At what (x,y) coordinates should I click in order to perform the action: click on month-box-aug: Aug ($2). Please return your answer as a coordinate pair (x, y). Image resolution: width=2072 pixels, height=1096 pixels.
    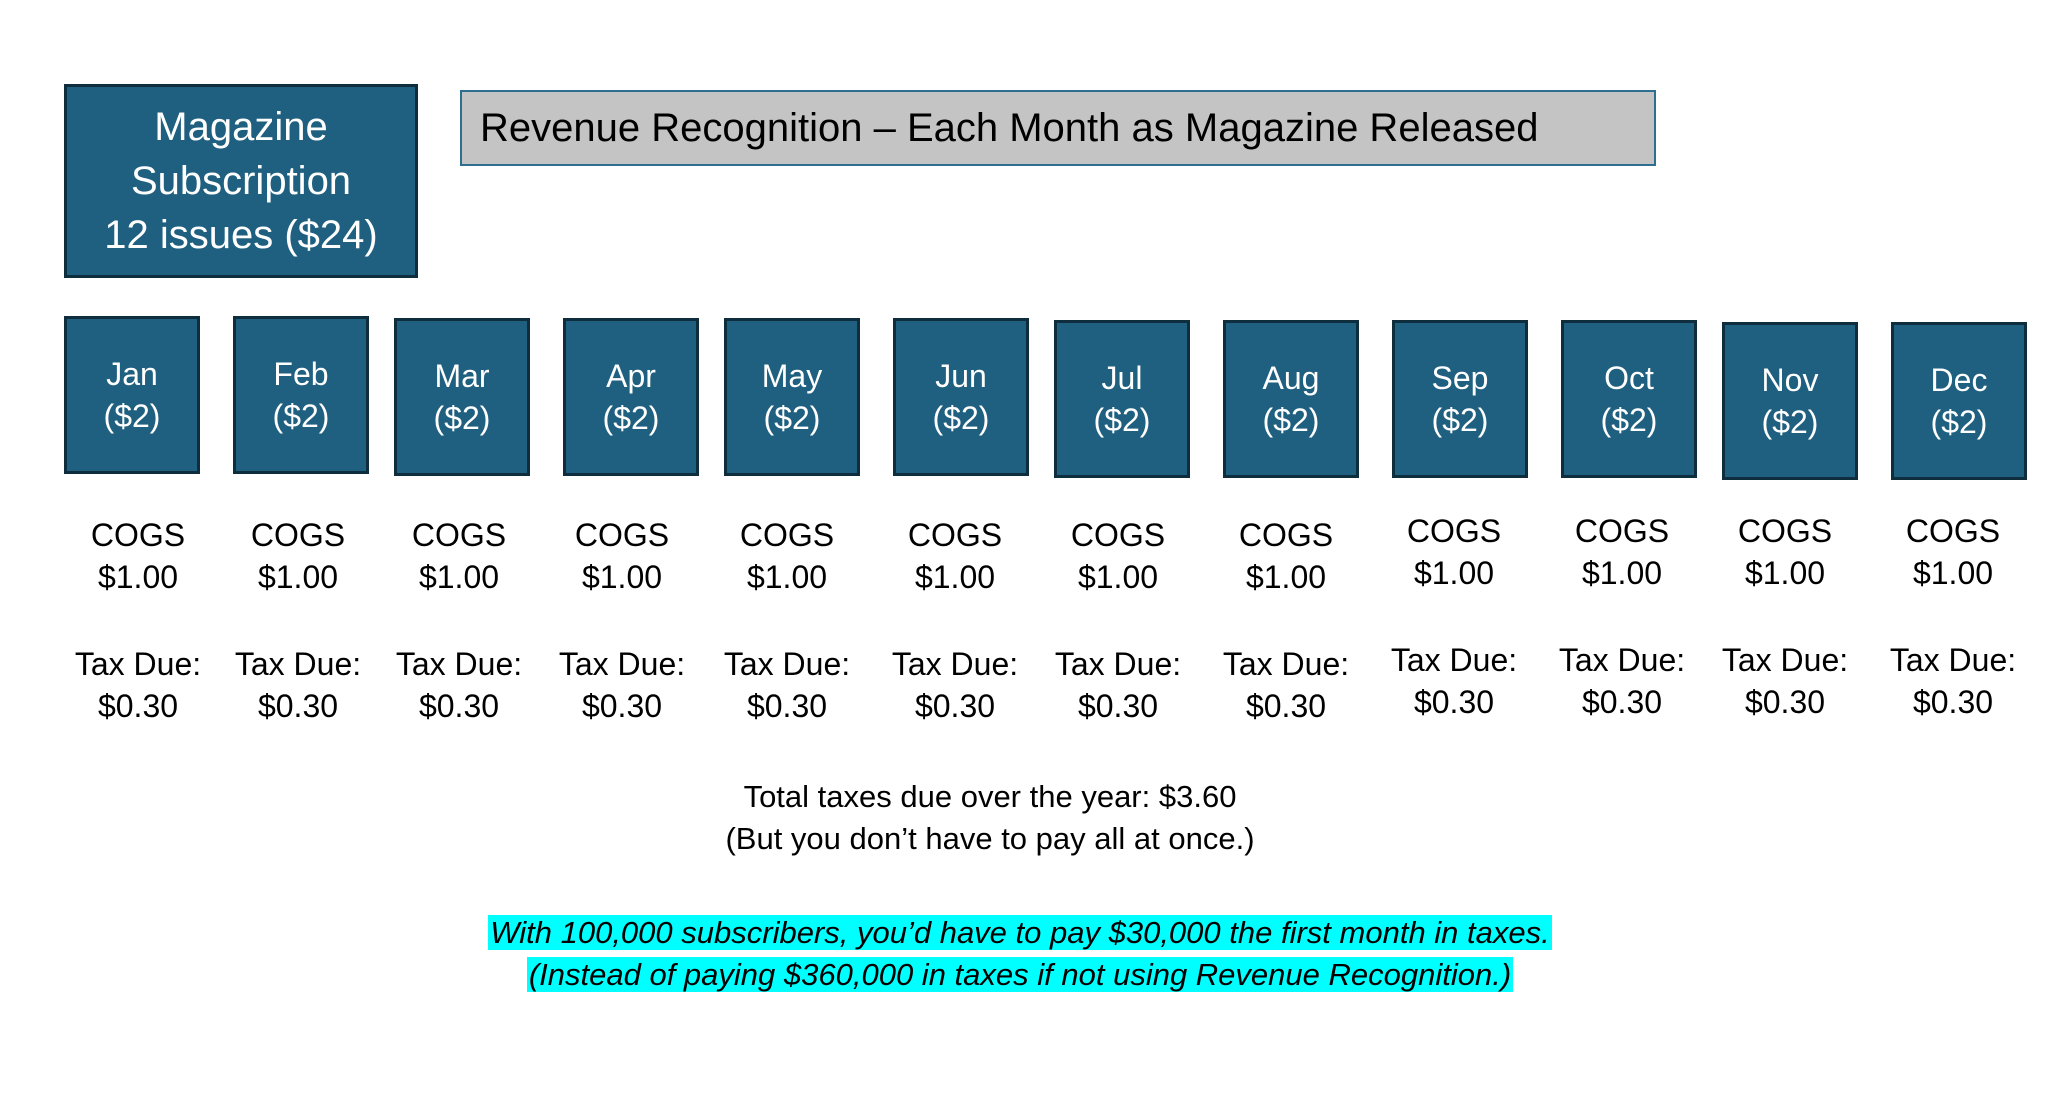
    Looking at the image, I should click on (1291, 399).